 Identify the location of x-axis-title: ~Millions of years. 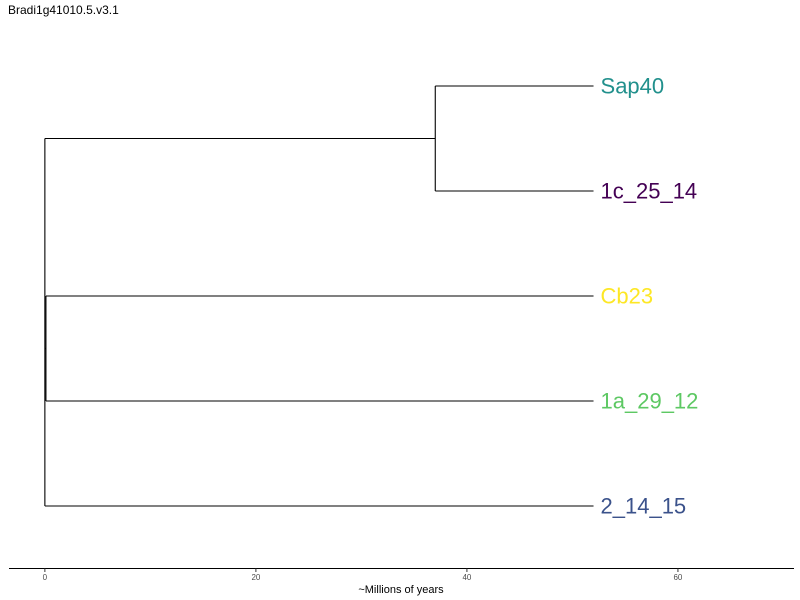
(401, 590).